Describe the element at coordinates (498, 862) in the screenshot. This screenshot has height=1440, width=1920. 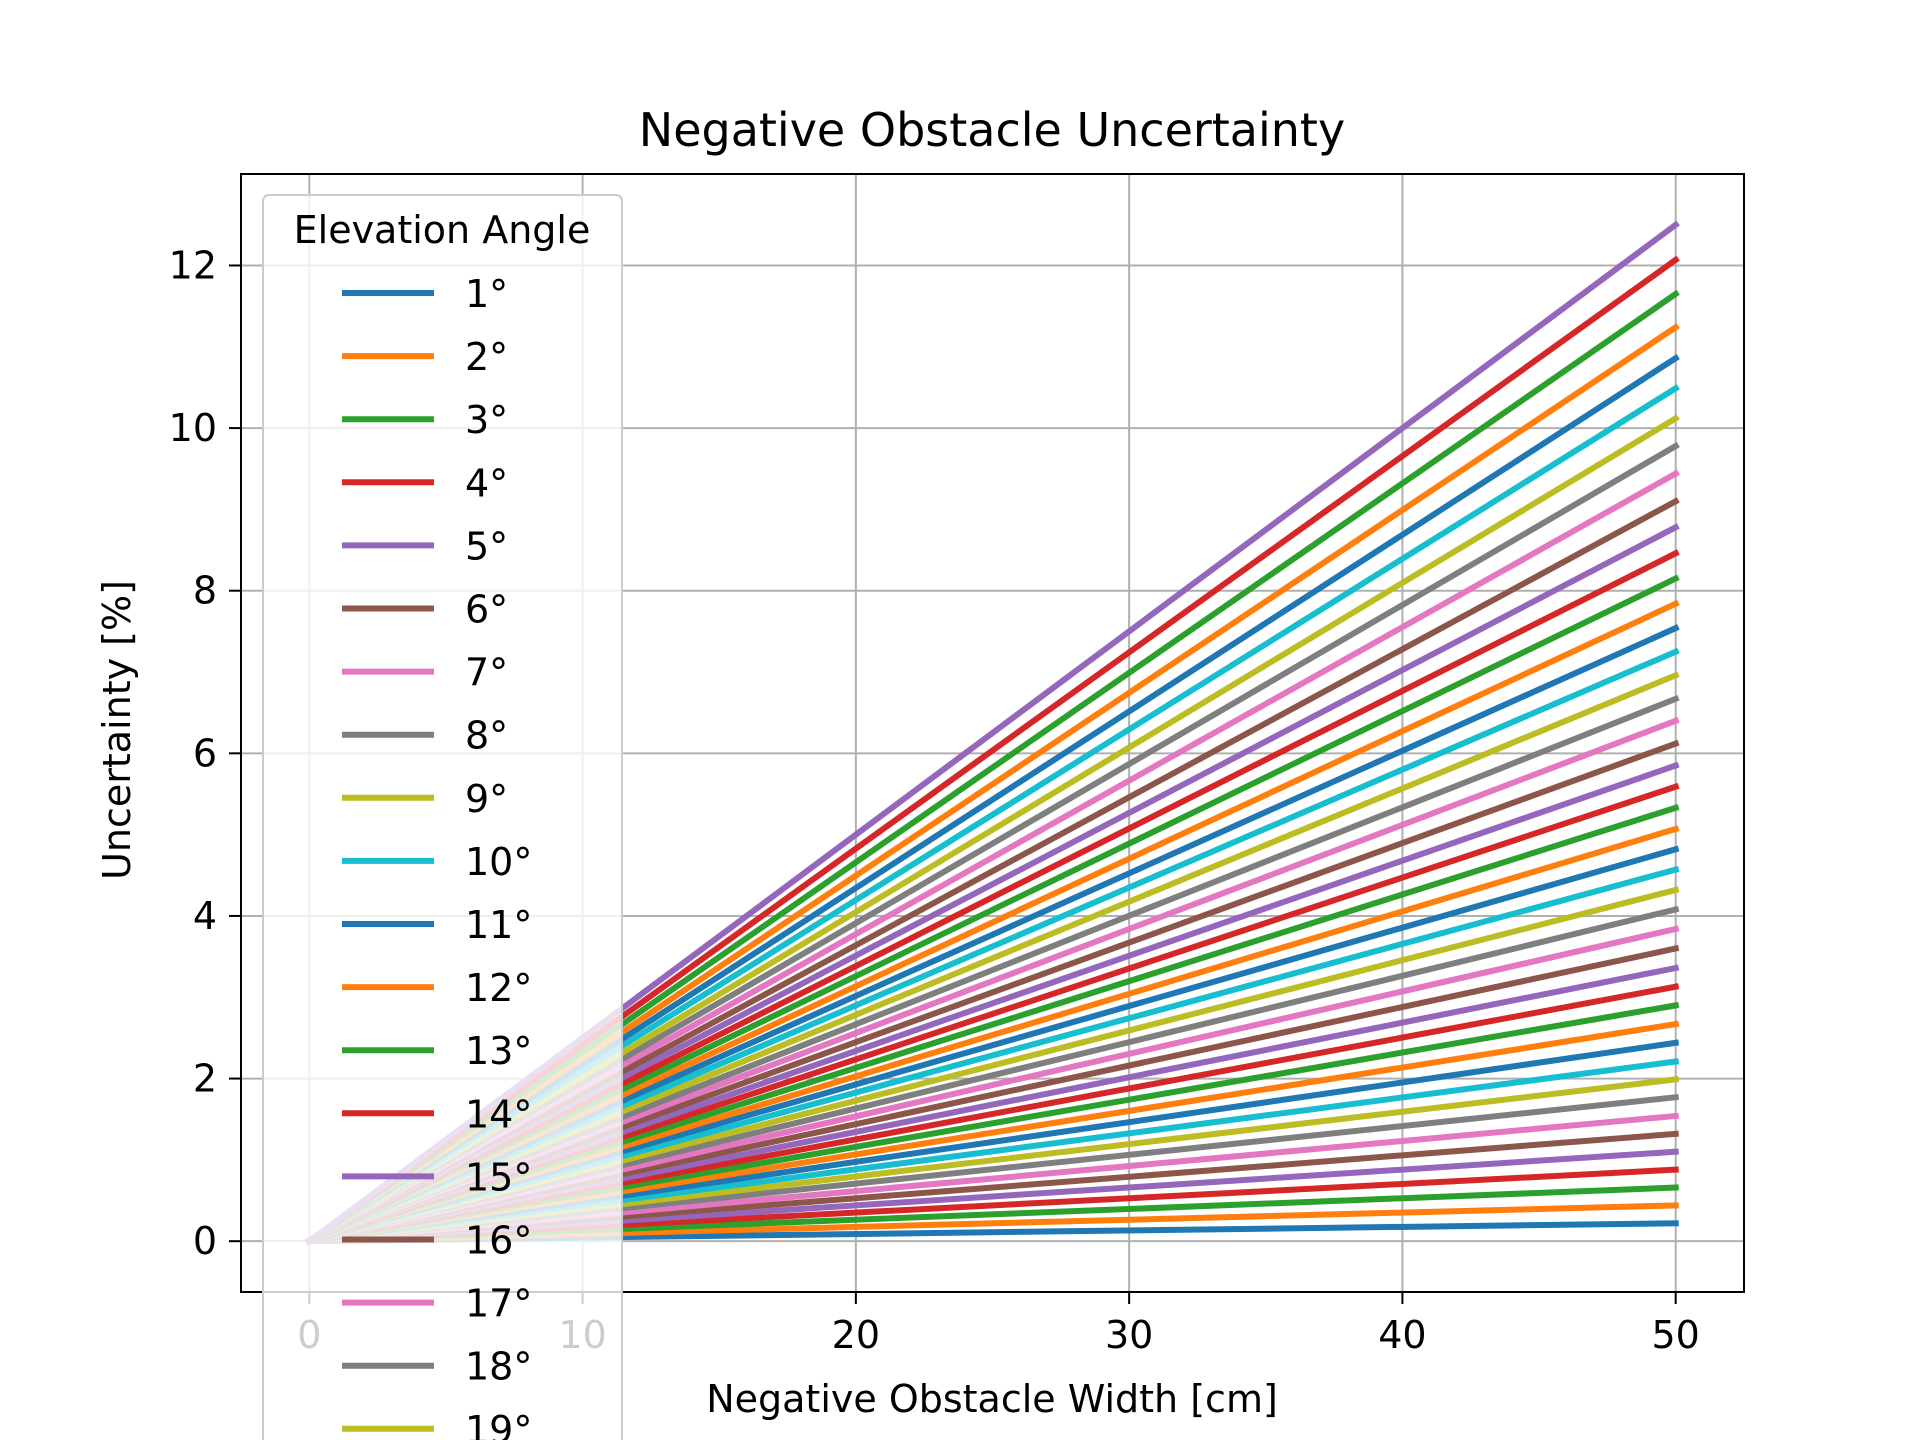
I see `legend-label: 10°` at that location.